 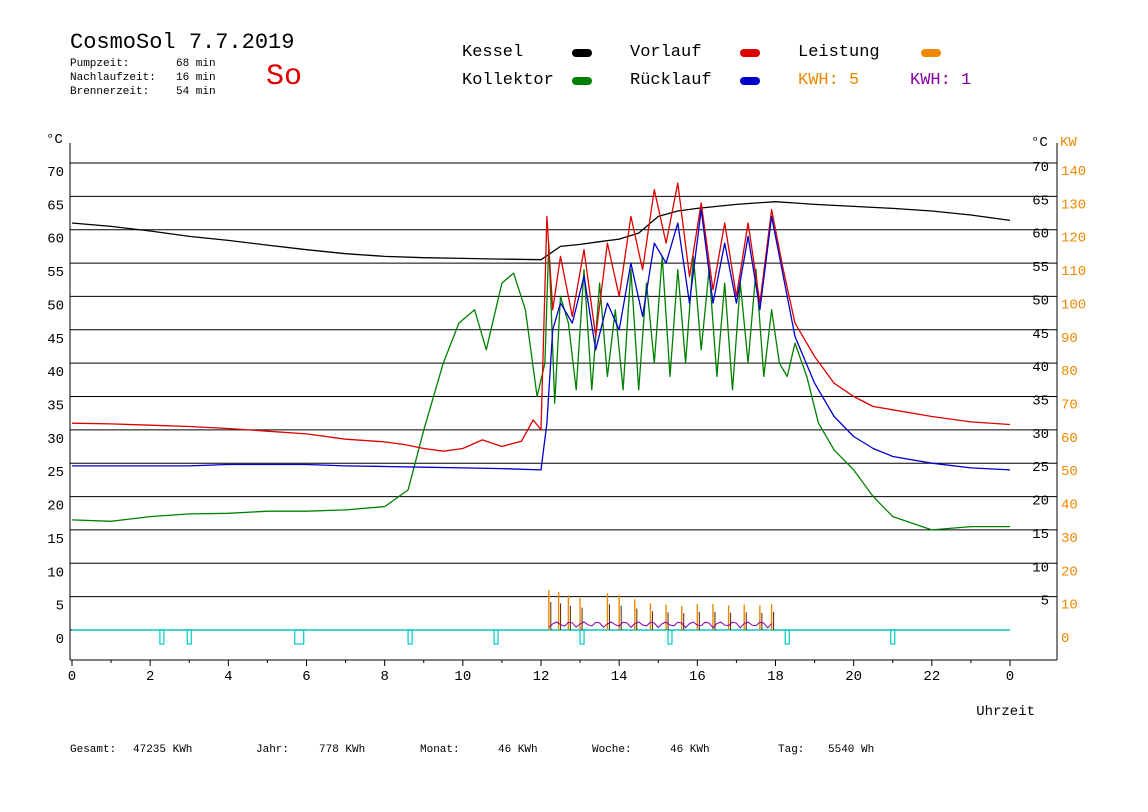 I want to click on x-tick-label: 22, so click(x=931, y=677).